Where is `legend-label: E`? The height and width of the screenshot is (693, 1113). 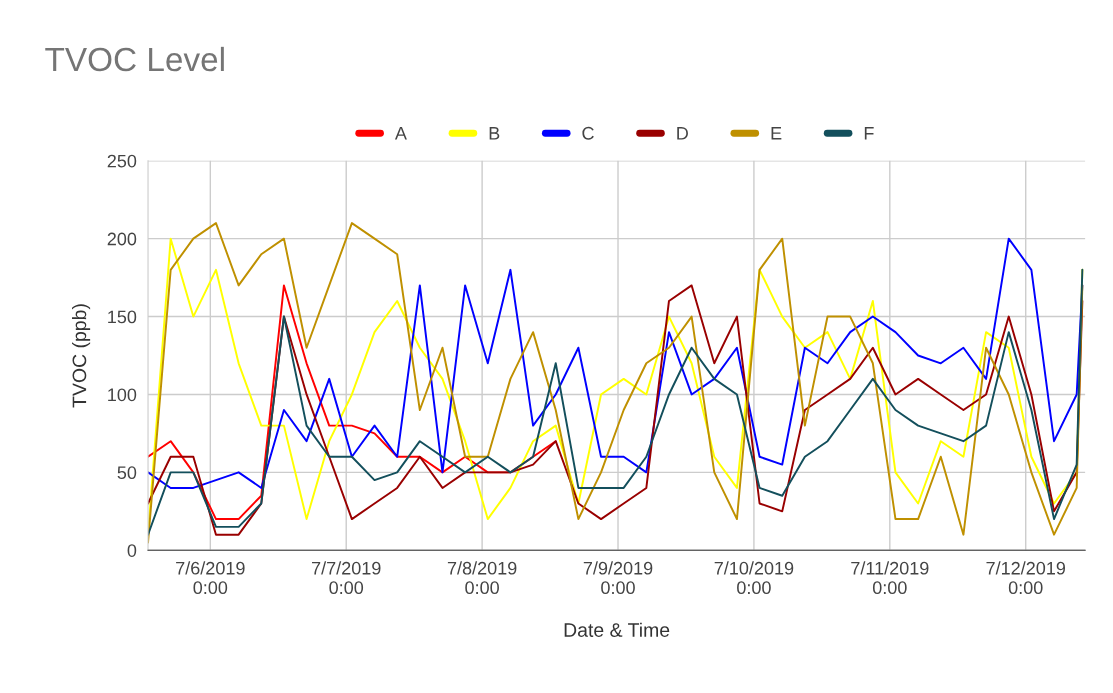 legend-label: E is located at coordinates (776, 133).